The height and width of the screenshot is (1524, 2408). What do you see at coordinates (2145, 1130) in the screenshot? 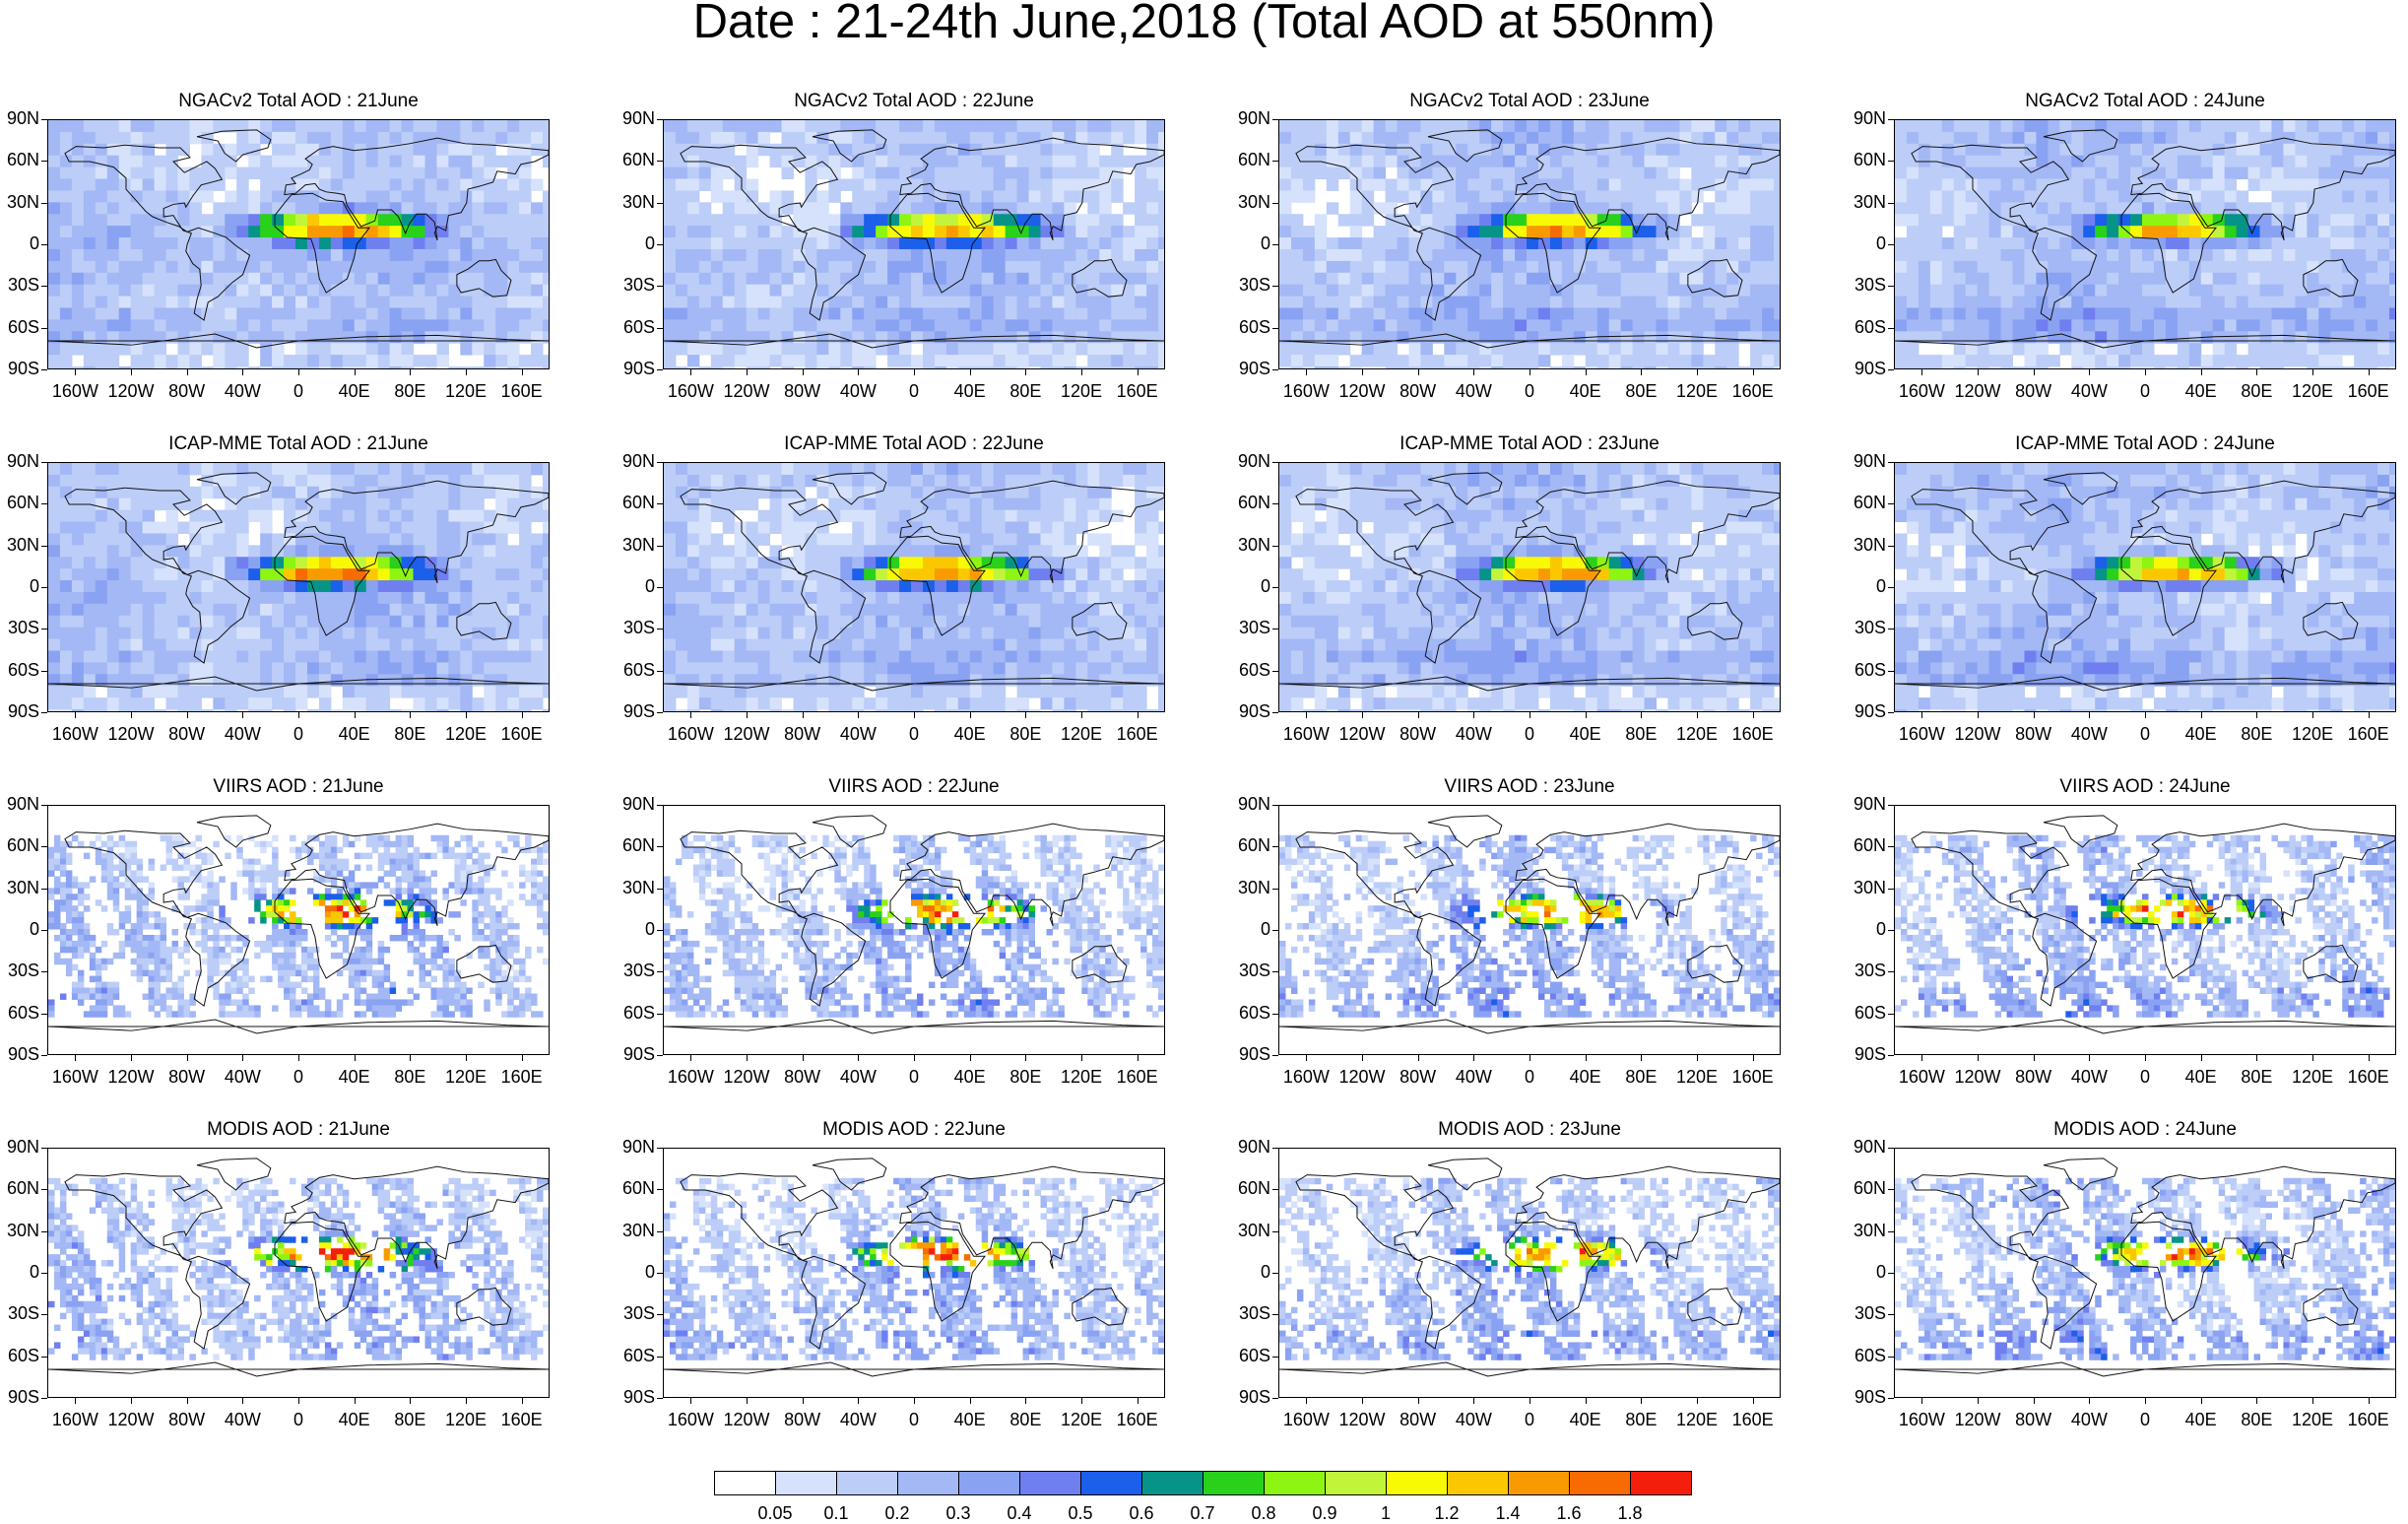
I see `panel-title: MODIS AOD : 24June` at bounding box center [2145, 1130].